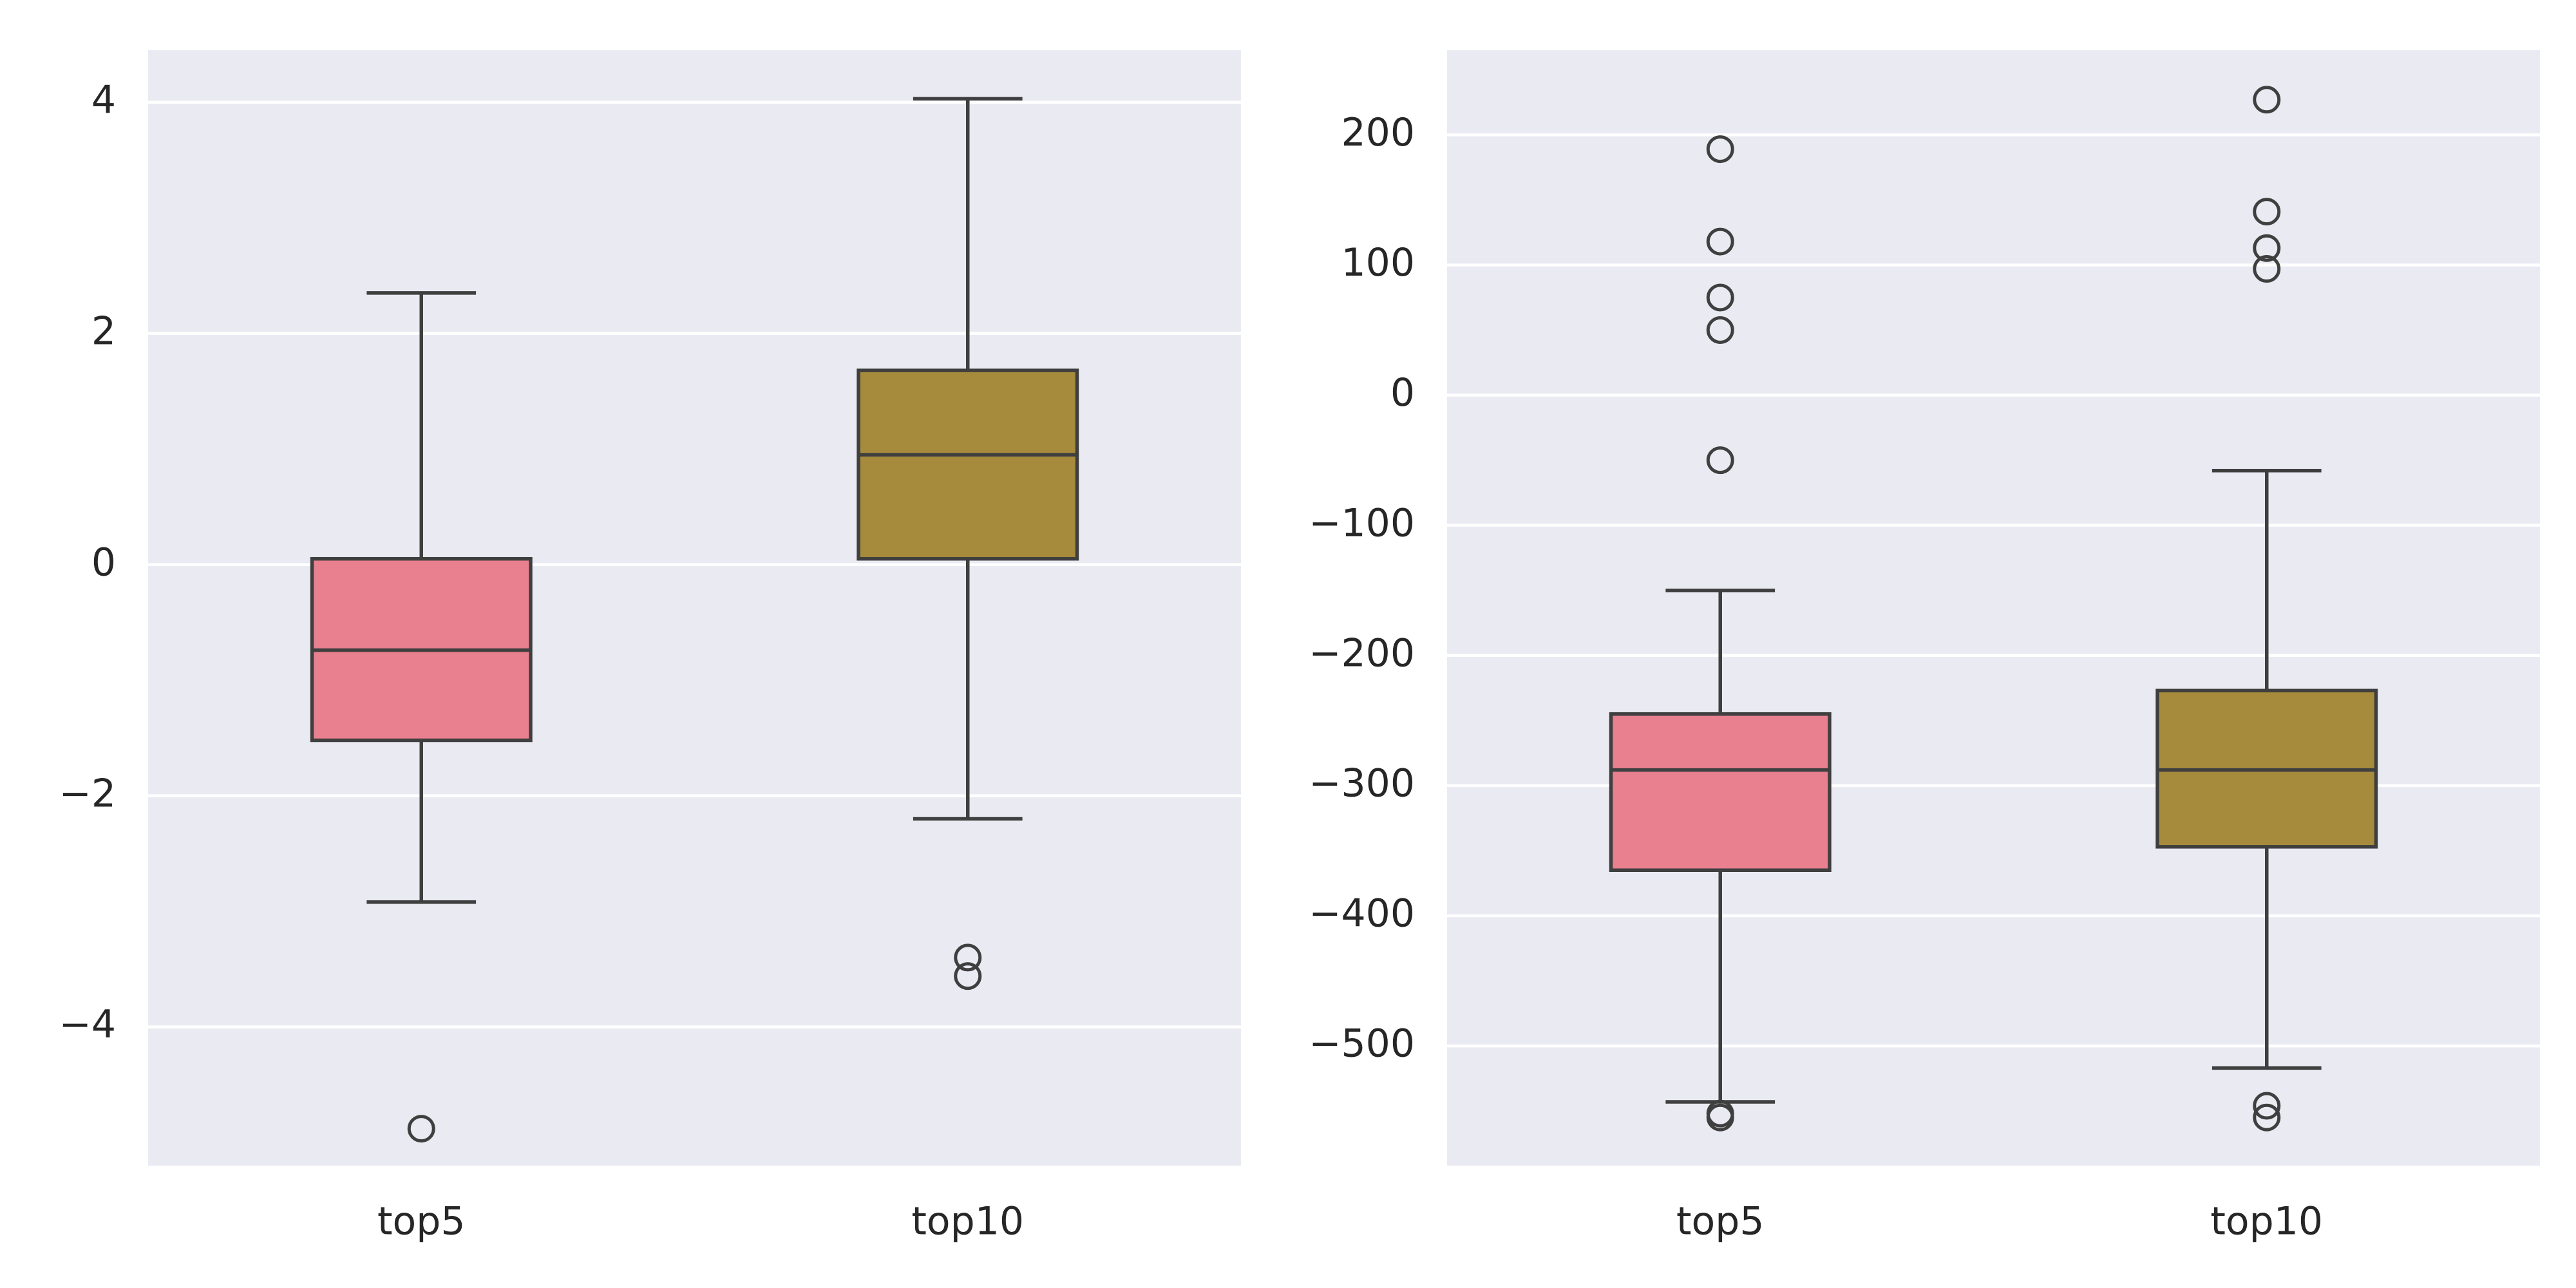 The height and width of the screenshot is (1288, 2576). Describe the element at coordinates (1362, 913) in the screenshot. I see `y-tick-label: −400` at that location.